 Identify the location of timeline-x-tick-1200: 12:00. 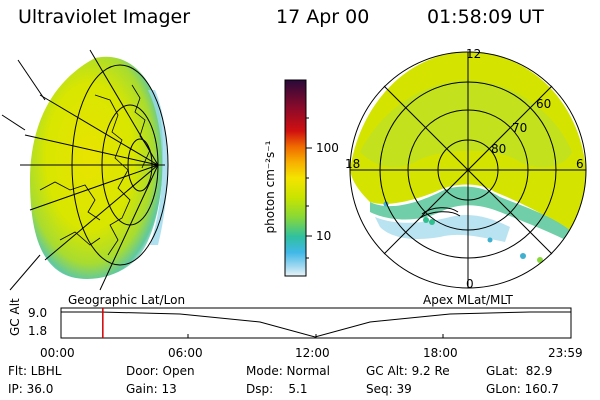
(312, 353).